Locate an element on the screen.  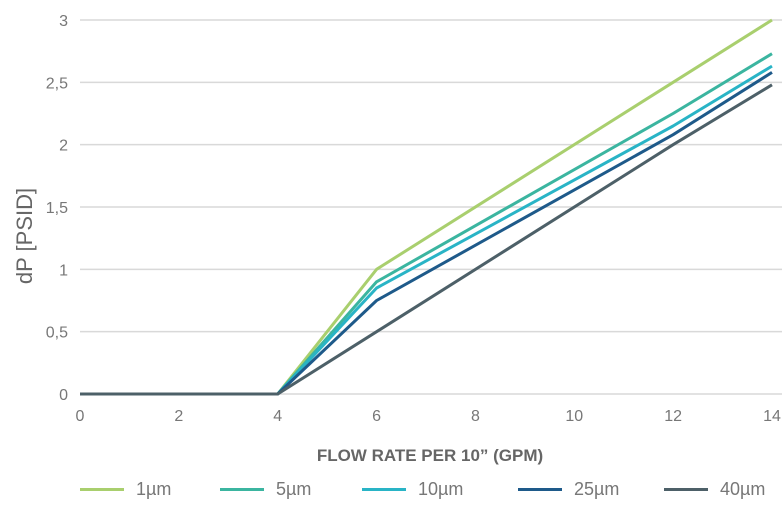
legend-label: 40µm is located at coordinates (743, 488).